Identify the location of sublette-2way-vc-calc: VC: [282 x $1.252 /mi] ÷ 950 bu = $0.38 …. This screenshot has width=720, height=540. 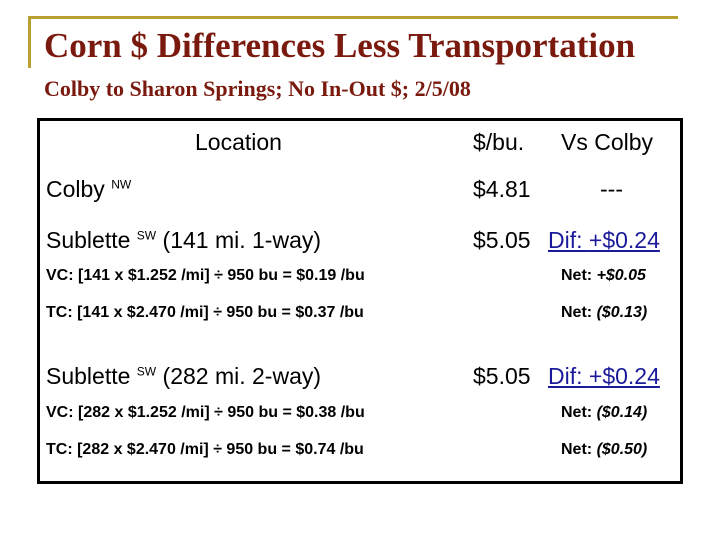
(205, 412).